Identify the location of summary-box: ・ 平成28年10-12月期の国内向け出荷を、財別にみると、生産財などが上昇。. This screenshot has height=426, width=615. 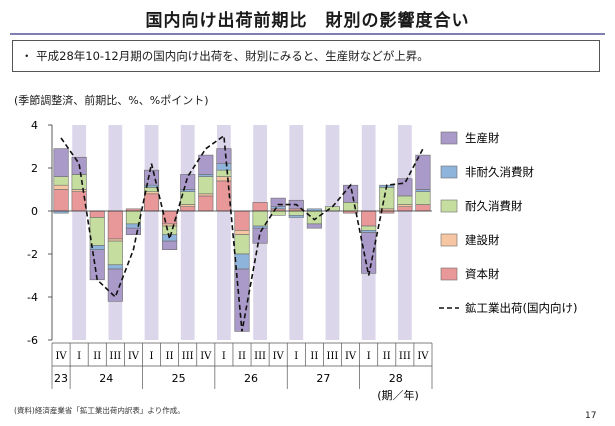
(306, 56).